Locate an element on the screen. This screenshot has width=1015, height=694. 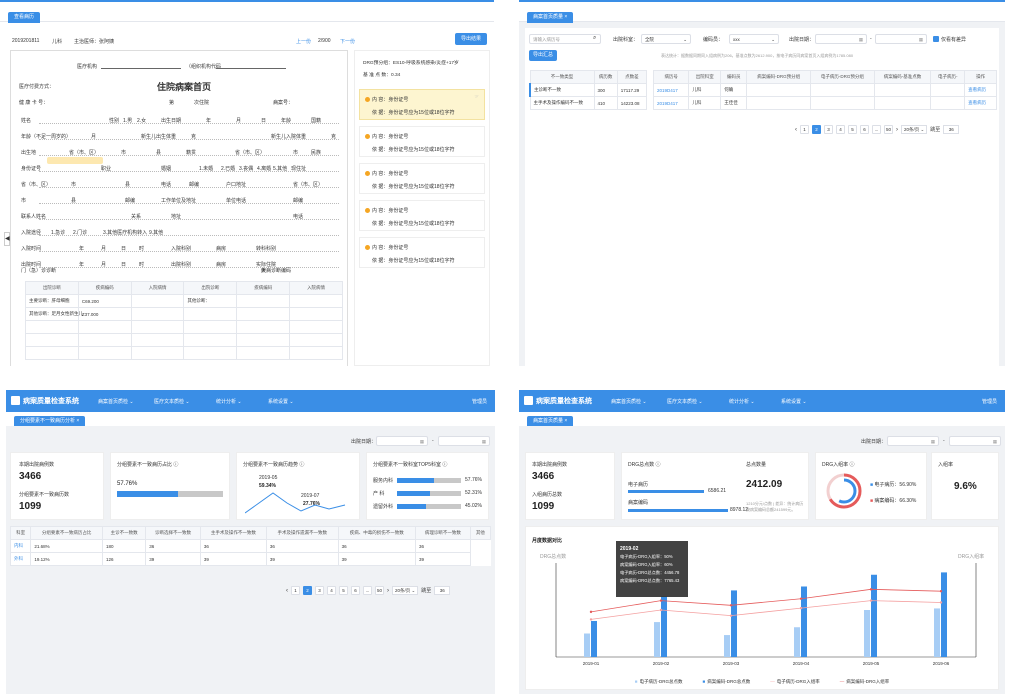
table-cell: 其他诊断：足月女性新生儿 is located at coordinates (54, 314).